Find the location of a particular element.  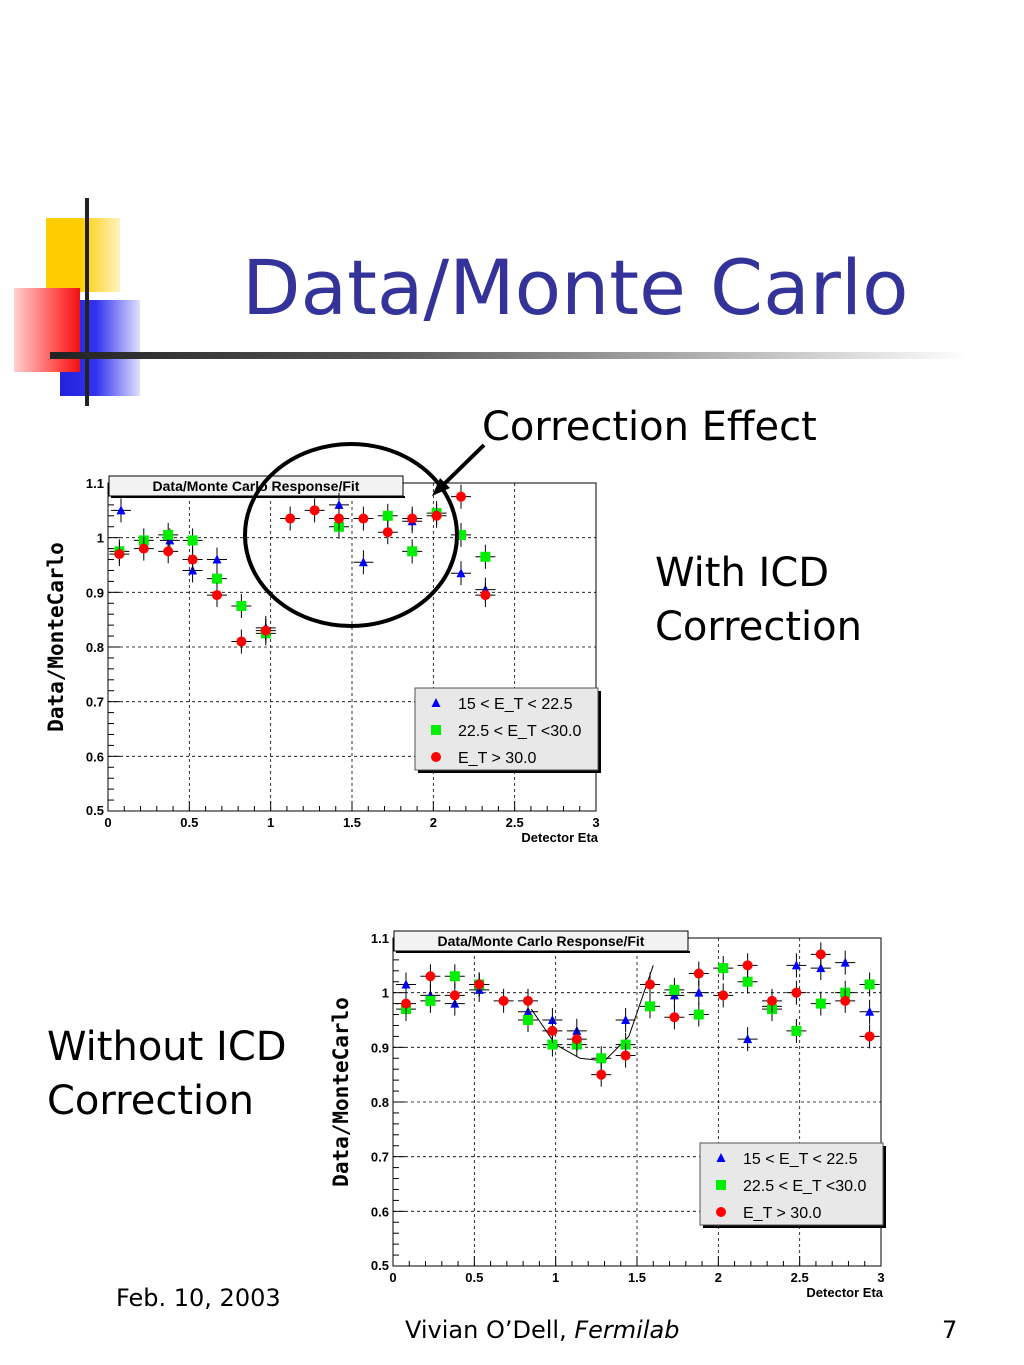

y-tick-label: 0.5 is located at coordinates (95, 810).